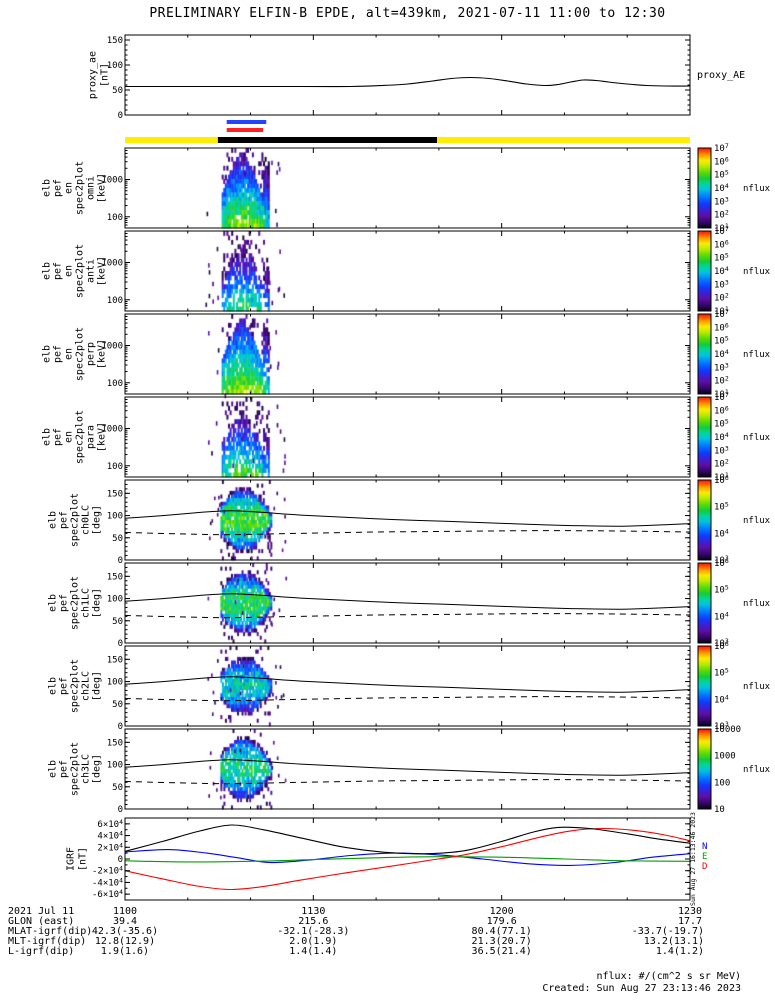 This screenshot has width=775, height=1000. What do you see at coordinates (107, 871) in the screenshot?
I see `y-tick-label: -2×10⁴` at bounding box center [107, 871].